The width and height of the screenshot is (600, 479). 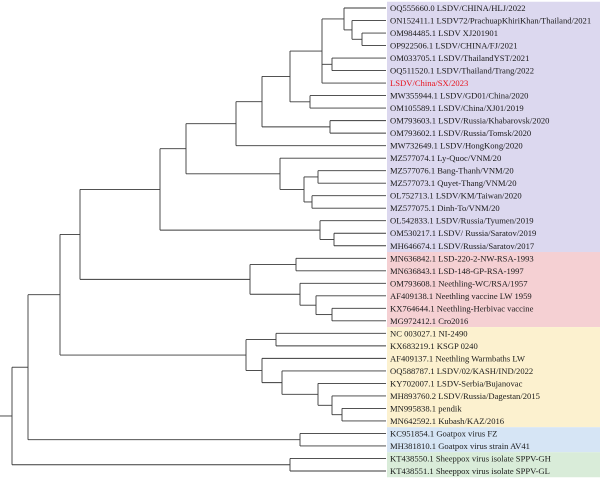 I want to click on leaf-label: MH646674.1 LSDV/Russia/Saratov/2017, so click(x=462, y=246).